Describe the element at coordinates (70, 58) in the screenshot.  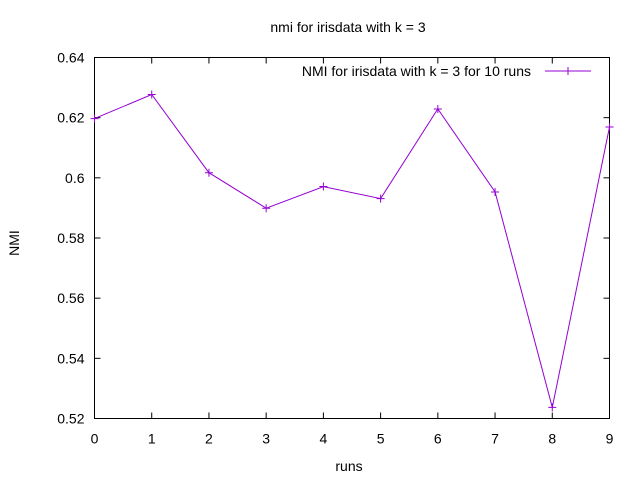
I see `y-tick-label: 0.64` at that location.